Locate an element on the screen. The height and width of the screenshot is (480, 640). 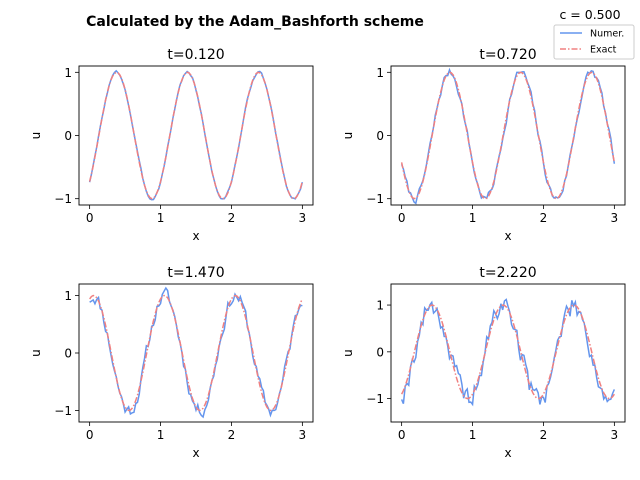
legend-header: c = 0.500 is located at coordinates (589, 14).